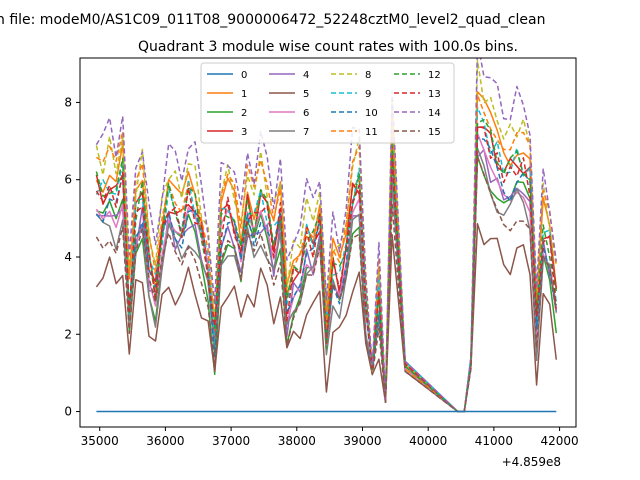 Image resolution: width=640 pixels, height=480 pixels. What do you see at coordinates (68, 180) in the screenshot?
I see `y-tick-label: 6` at bounding box center [68, 180].